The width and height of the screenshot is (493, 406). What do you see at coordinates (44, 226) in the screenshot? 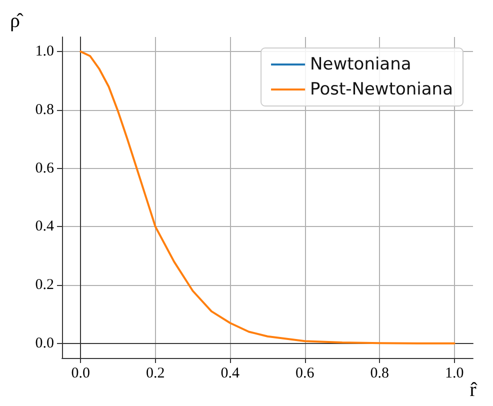
I see `y-tick-label: 0.4` at bounding box center [44, 226].